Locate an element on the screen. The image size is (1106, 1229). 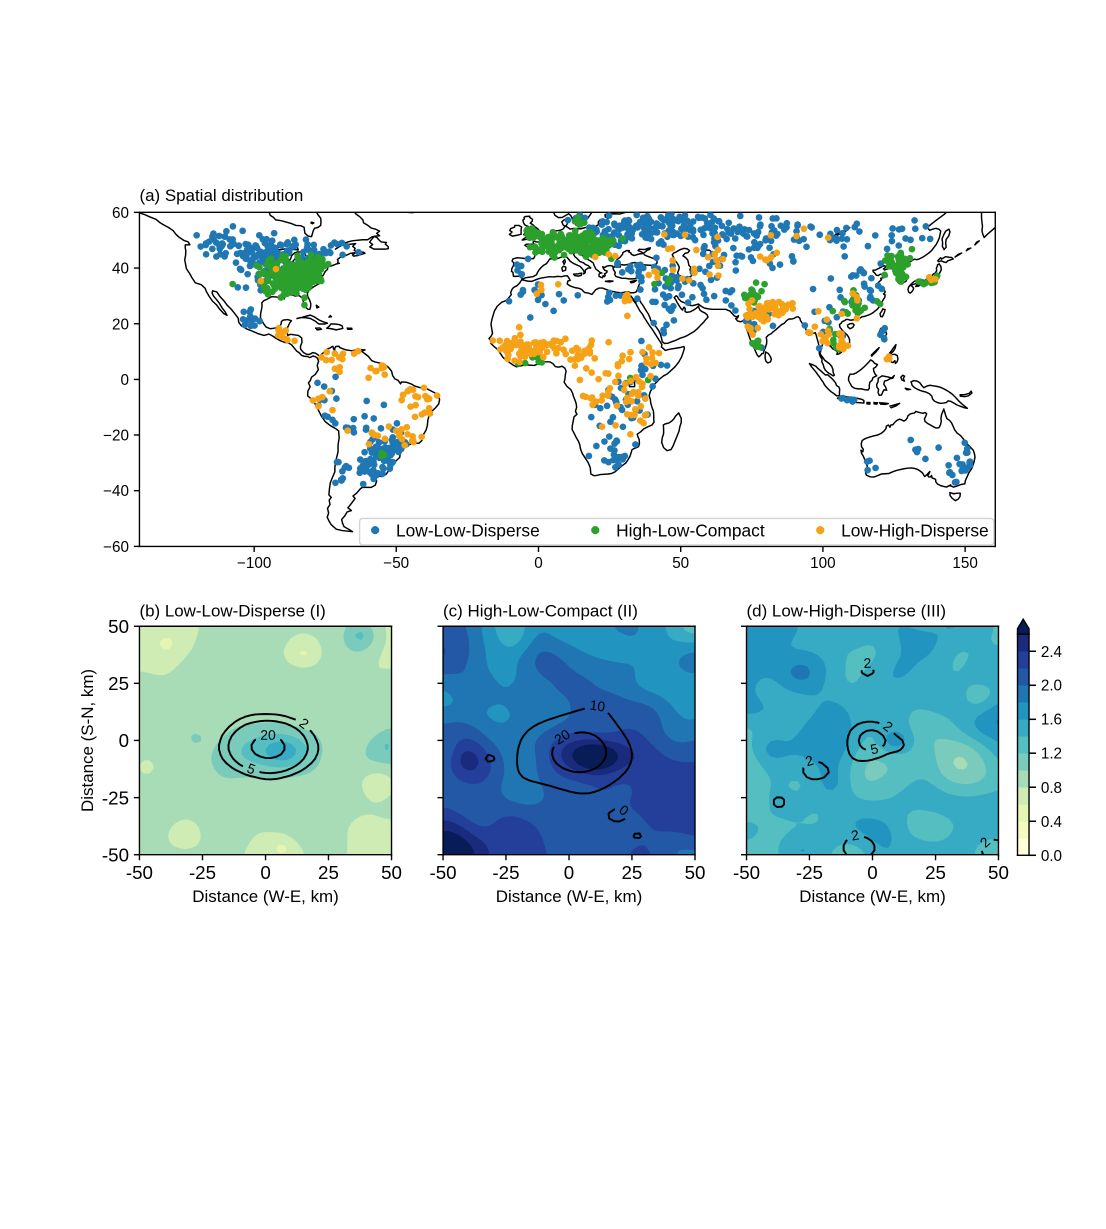
svg-text: −60 is located at coordinates (116, 547).